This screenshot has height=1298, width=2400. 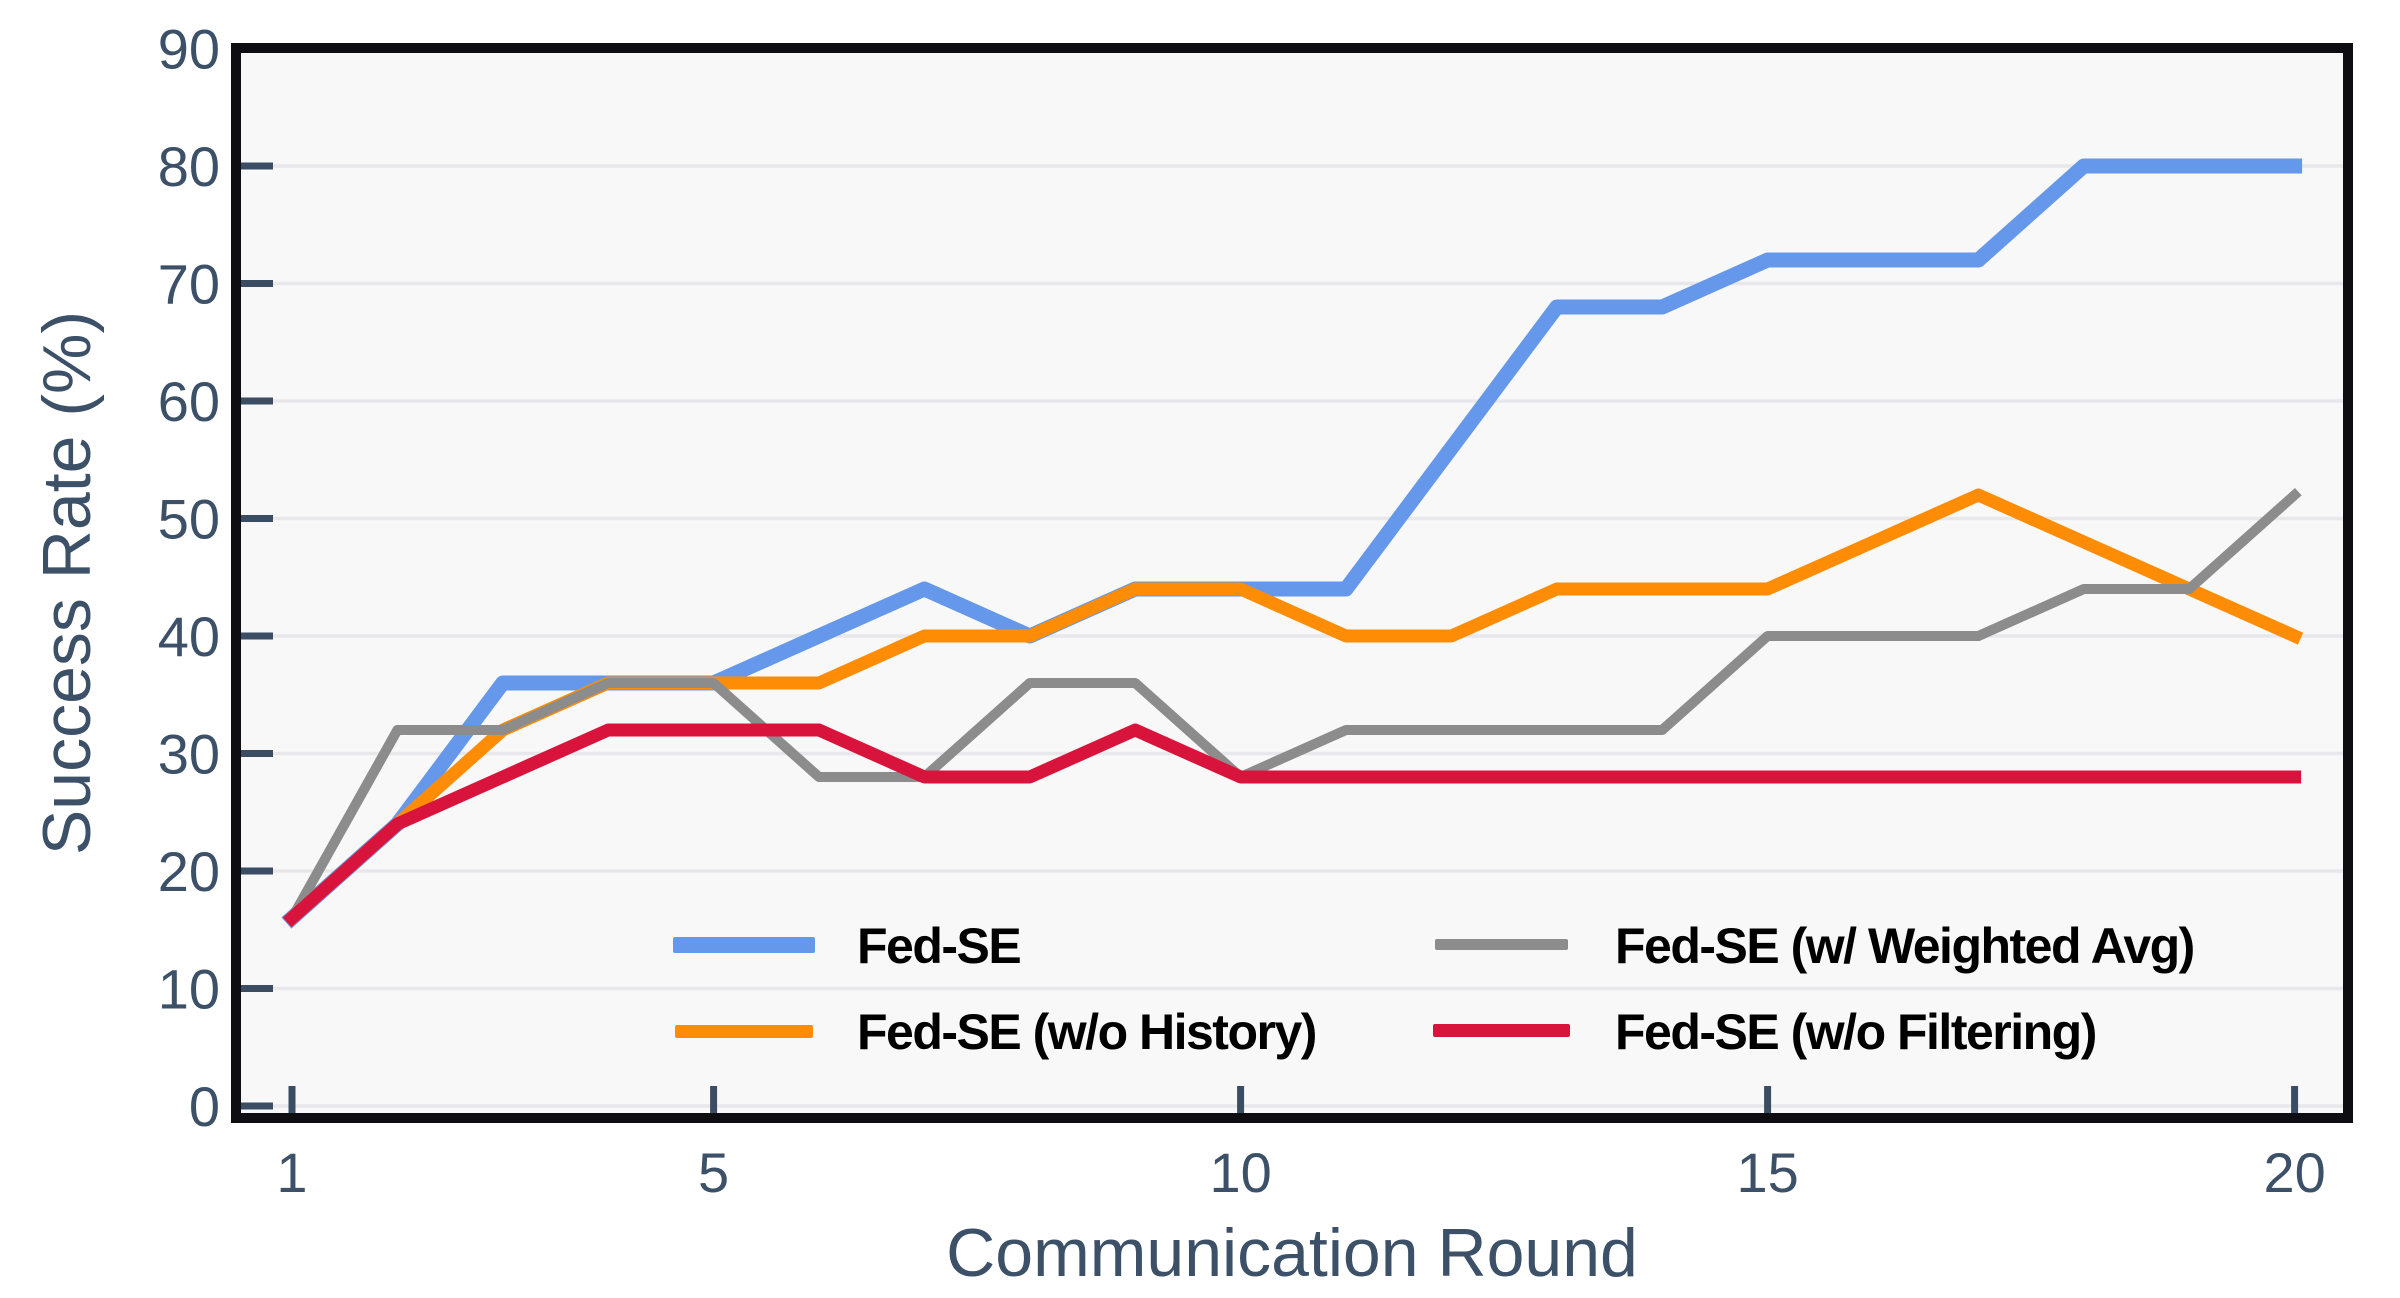 I want to click on legend-swatch-fed-se-wo-filtering, so click(x=1501, y=1030).